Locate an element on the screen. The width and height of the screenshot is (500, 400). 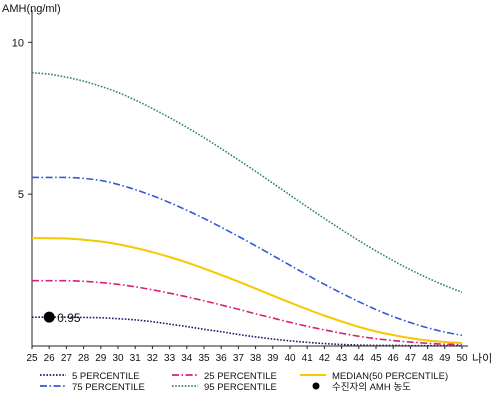
x-tick-label: 47 is located at coordinates (411, 358).